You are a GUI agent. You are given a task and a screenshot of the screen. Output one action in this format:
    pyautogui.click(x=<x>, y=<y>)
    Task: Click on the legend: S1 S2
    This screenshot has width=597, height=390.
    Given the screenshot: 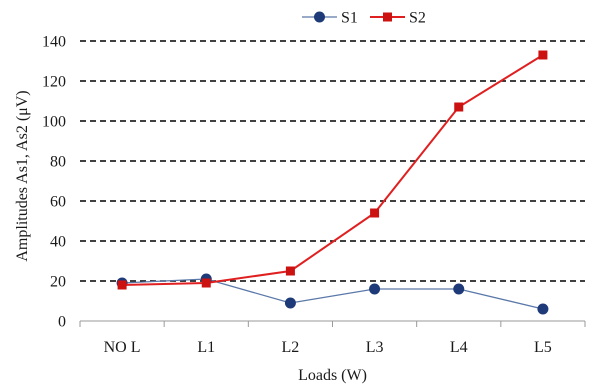 What is the action you would take?
    pyautogui.click(x=364, y=18)
    